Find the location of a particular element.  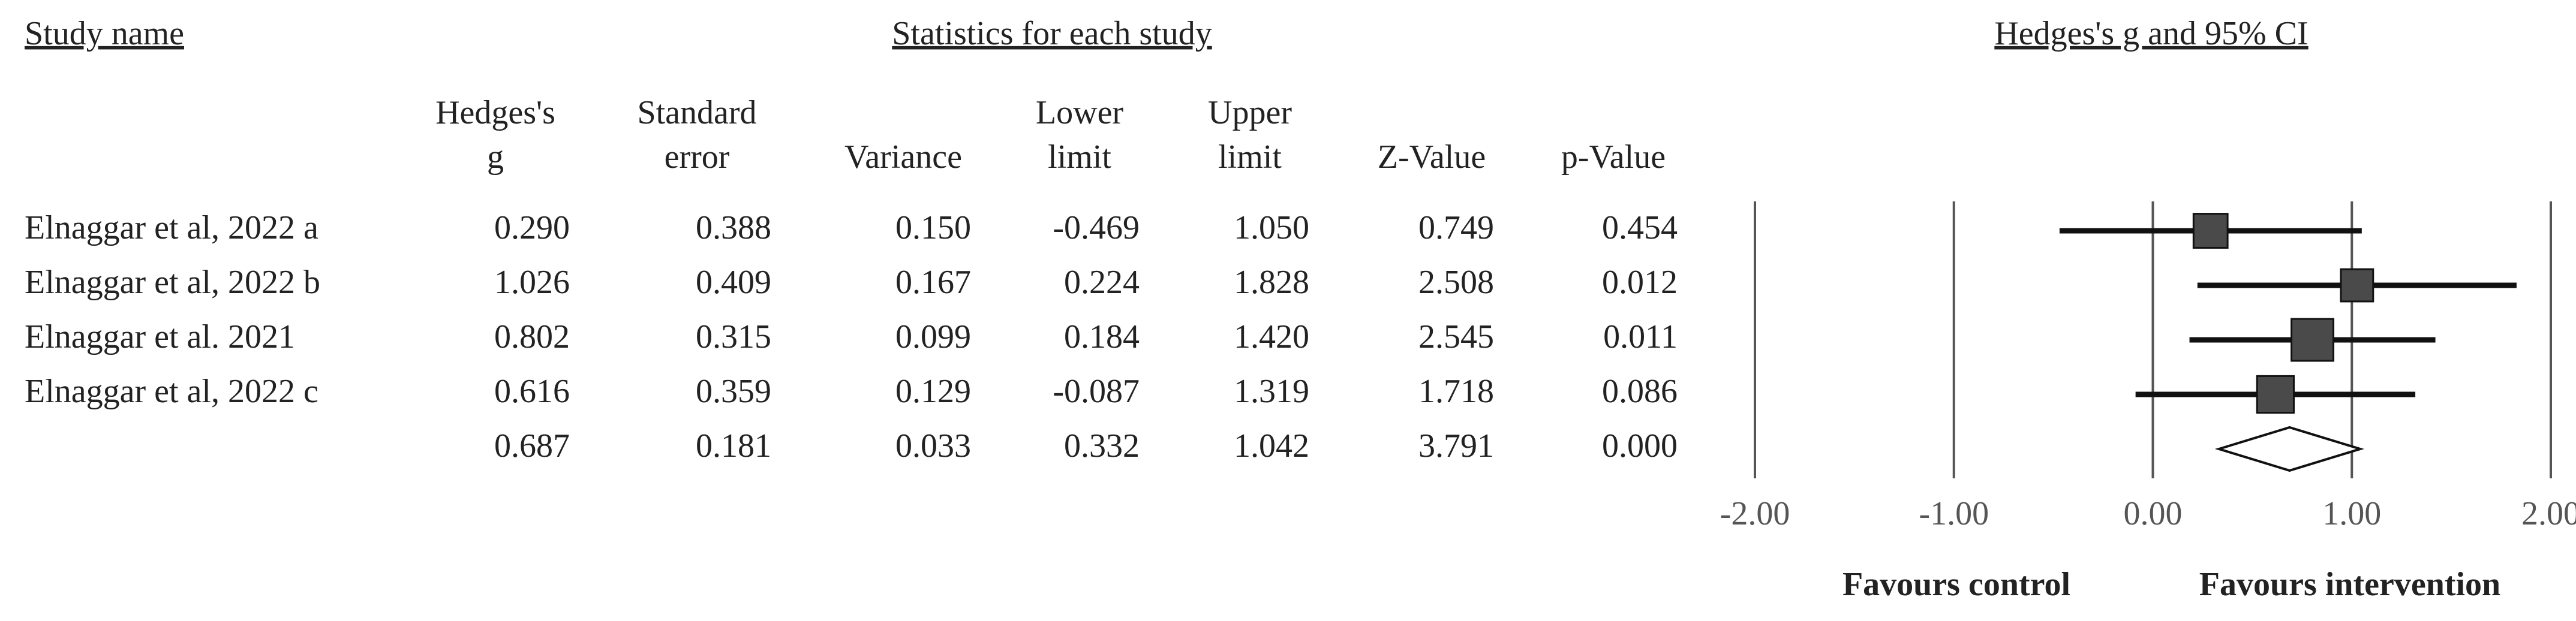

x-tick-label: 0.00 is located at coordinates (2154, 513).